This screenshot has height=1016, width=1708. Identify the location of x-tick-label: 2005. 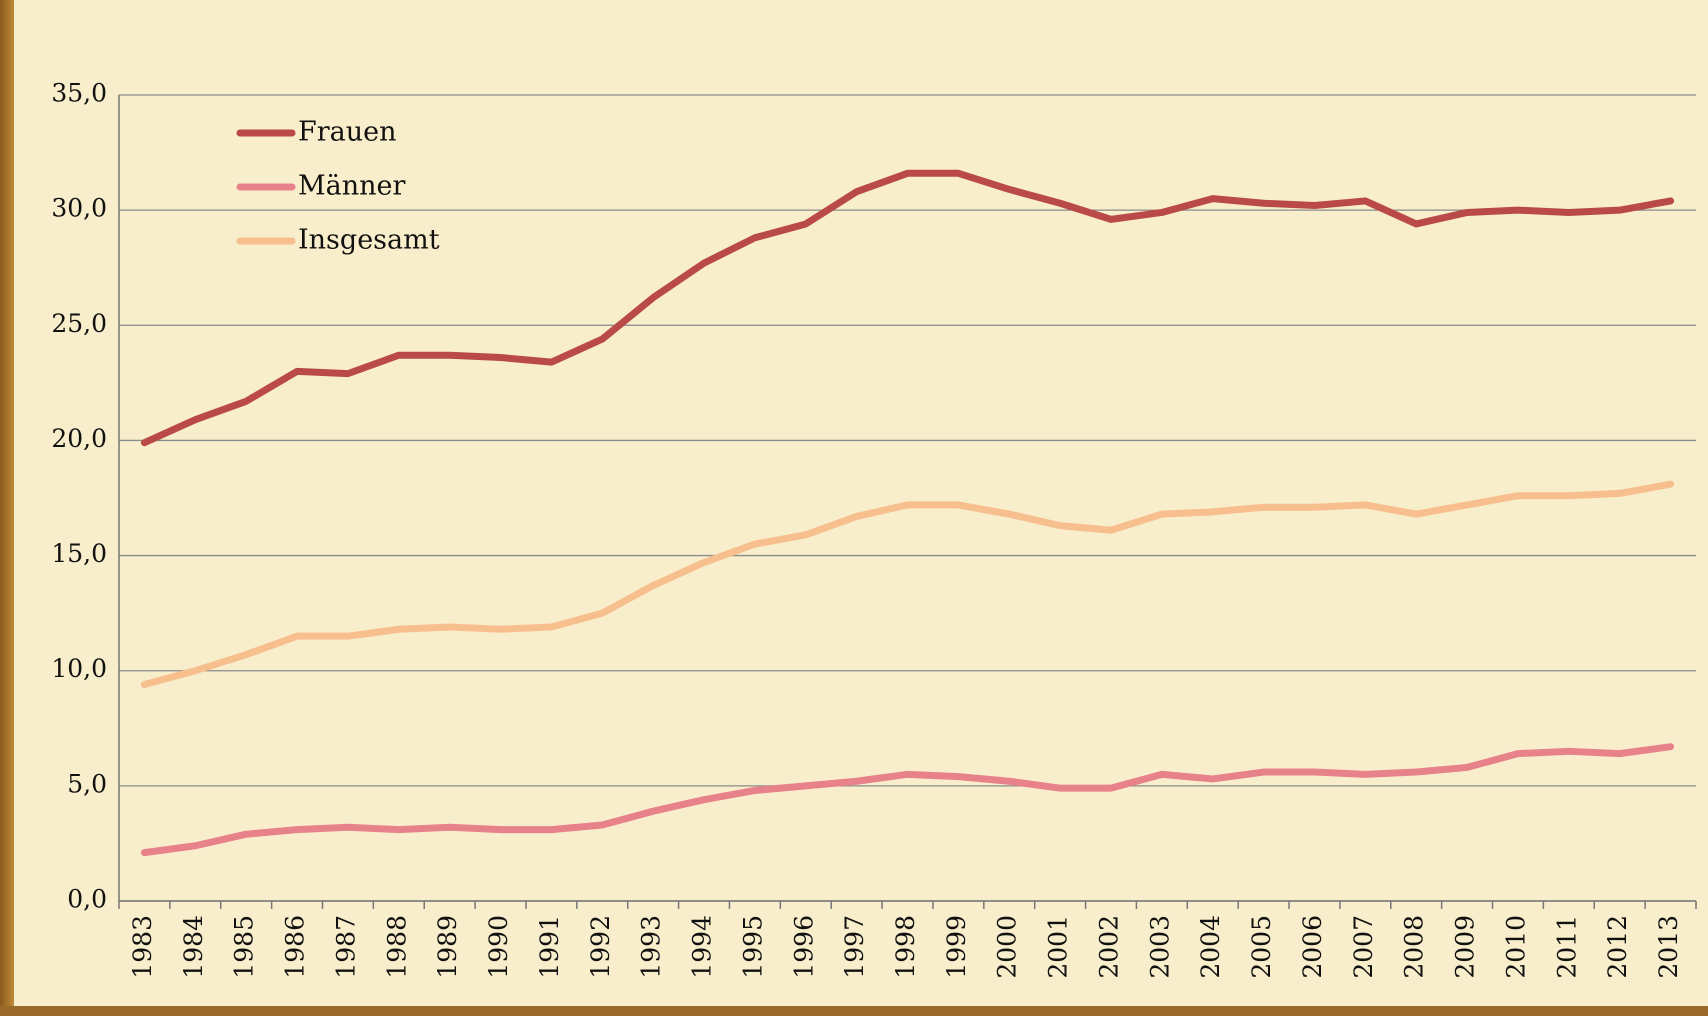
(1261, 947).